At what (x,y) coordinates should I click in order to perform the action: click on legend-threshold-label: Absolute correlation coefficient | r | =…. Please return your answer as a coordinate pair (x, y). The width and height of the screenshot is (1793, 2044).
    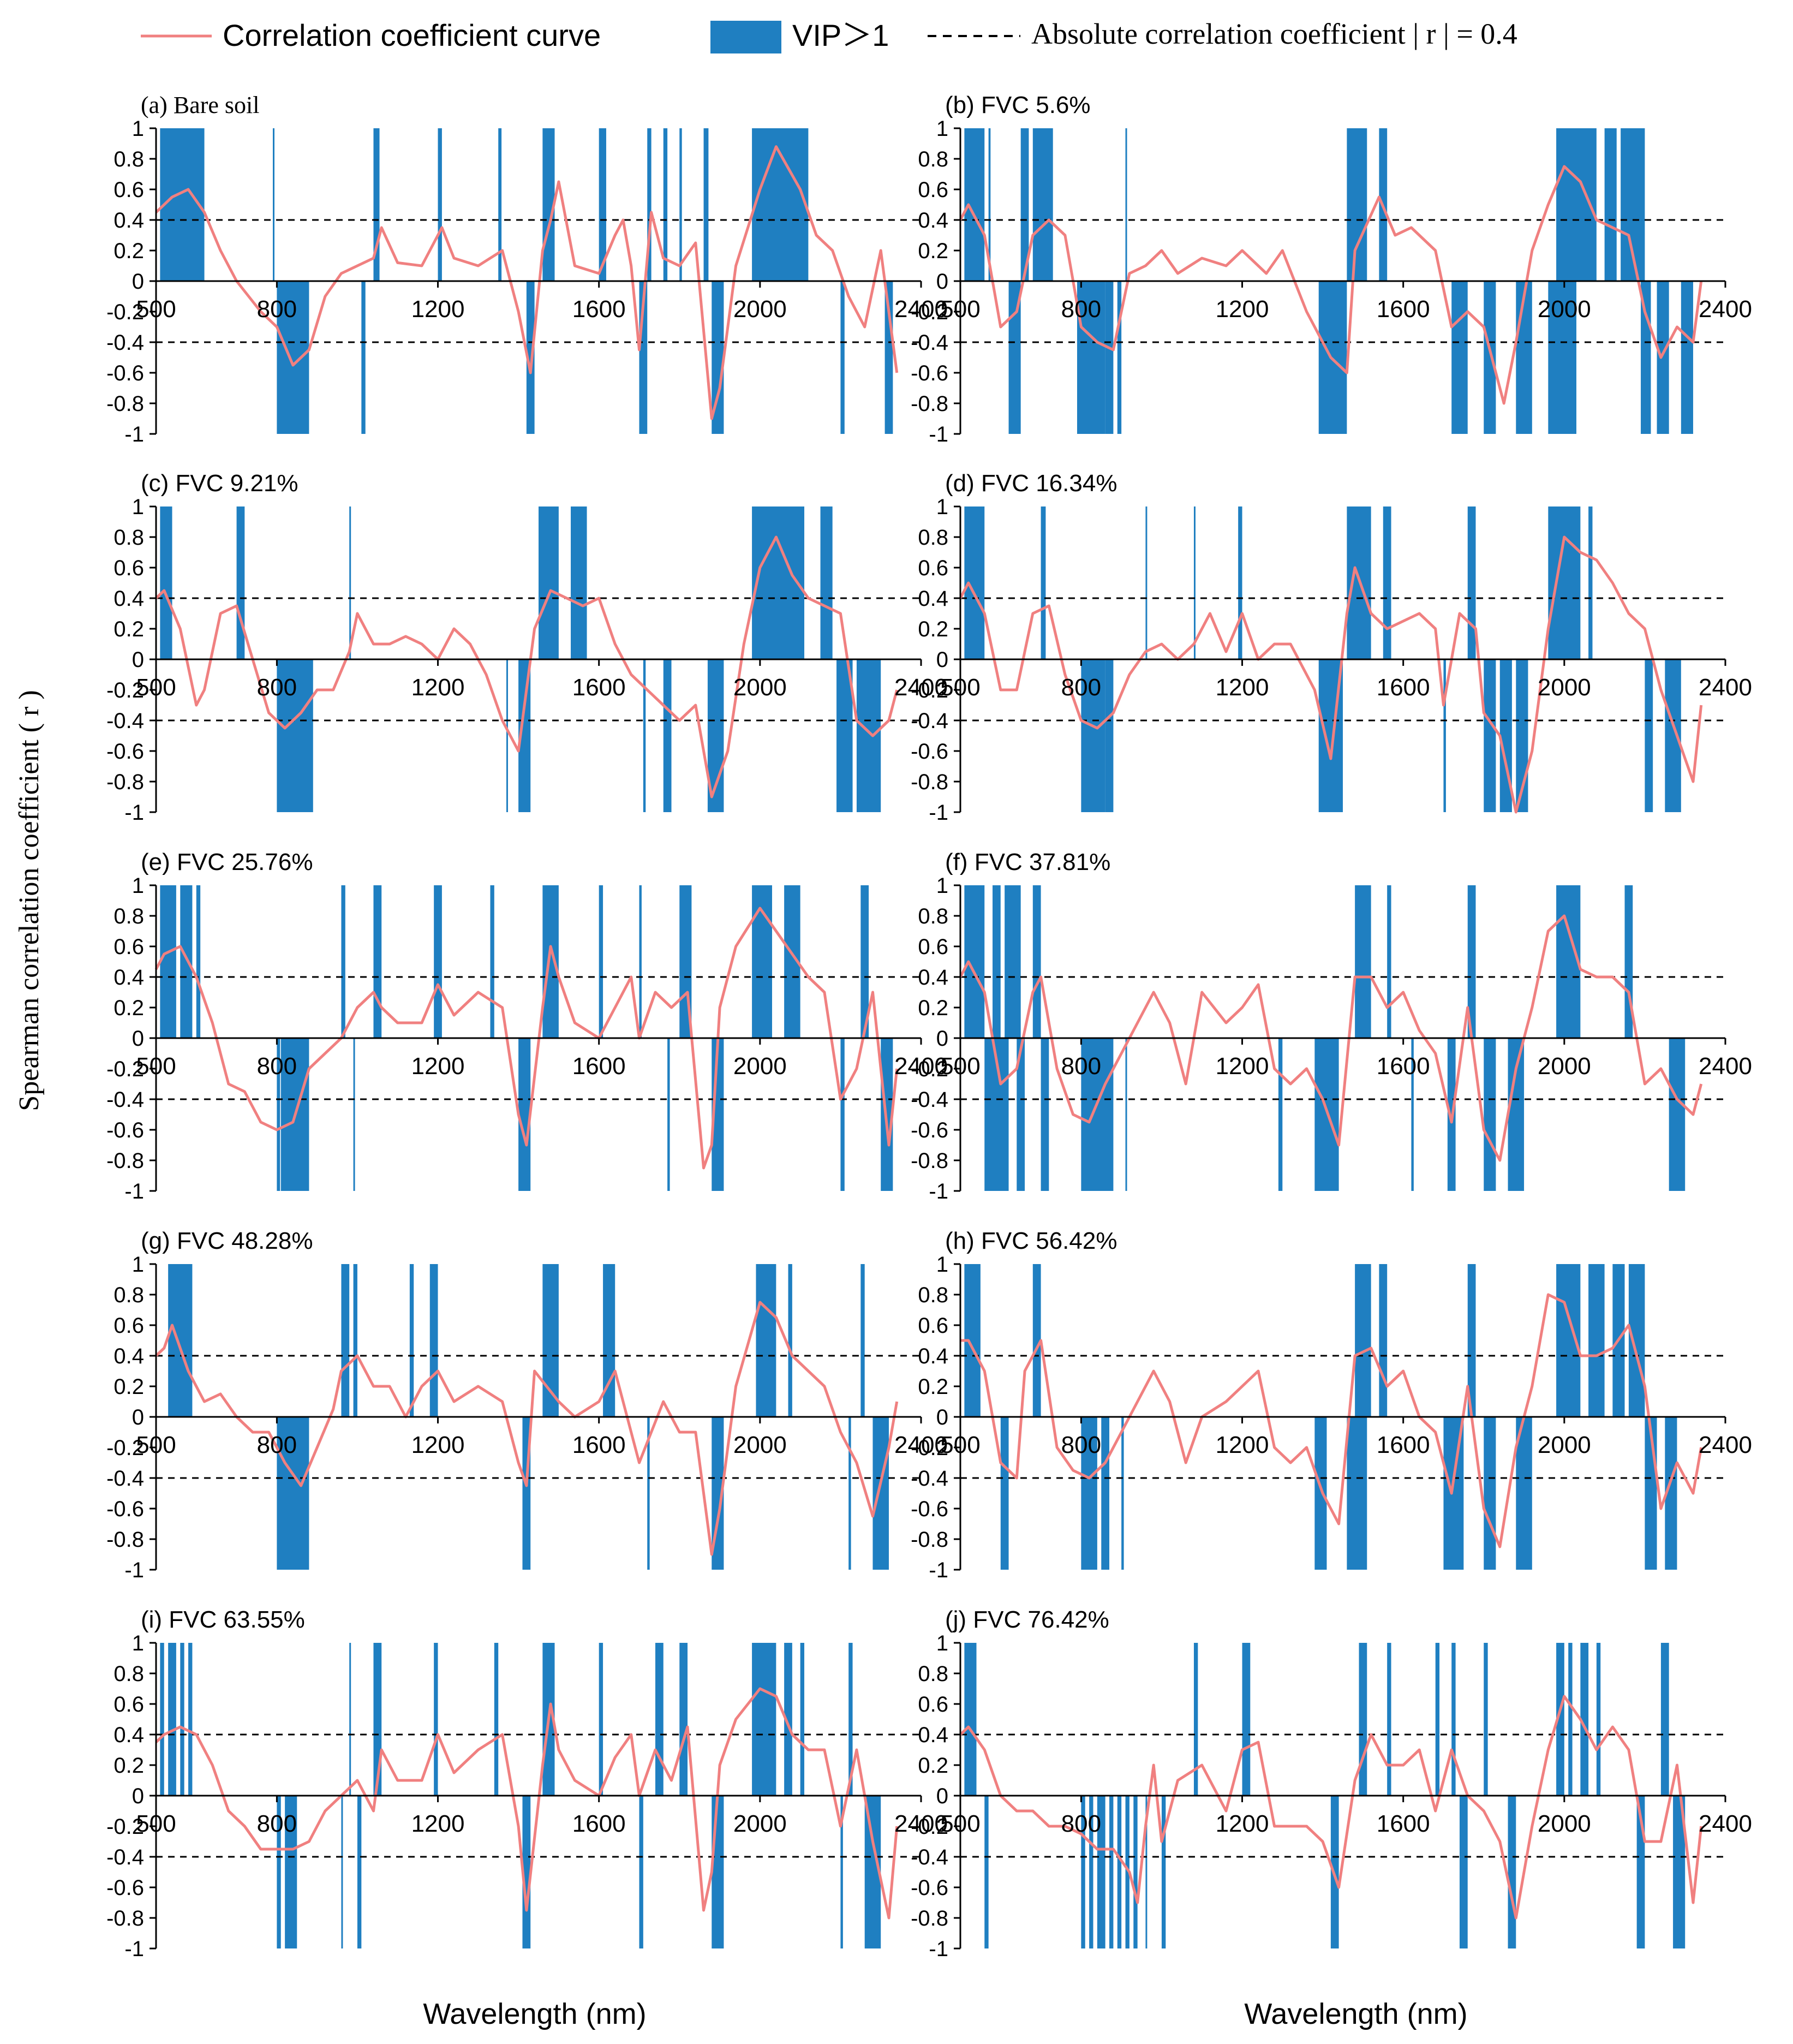
    Looking at the image, I should click on (1274, 33).